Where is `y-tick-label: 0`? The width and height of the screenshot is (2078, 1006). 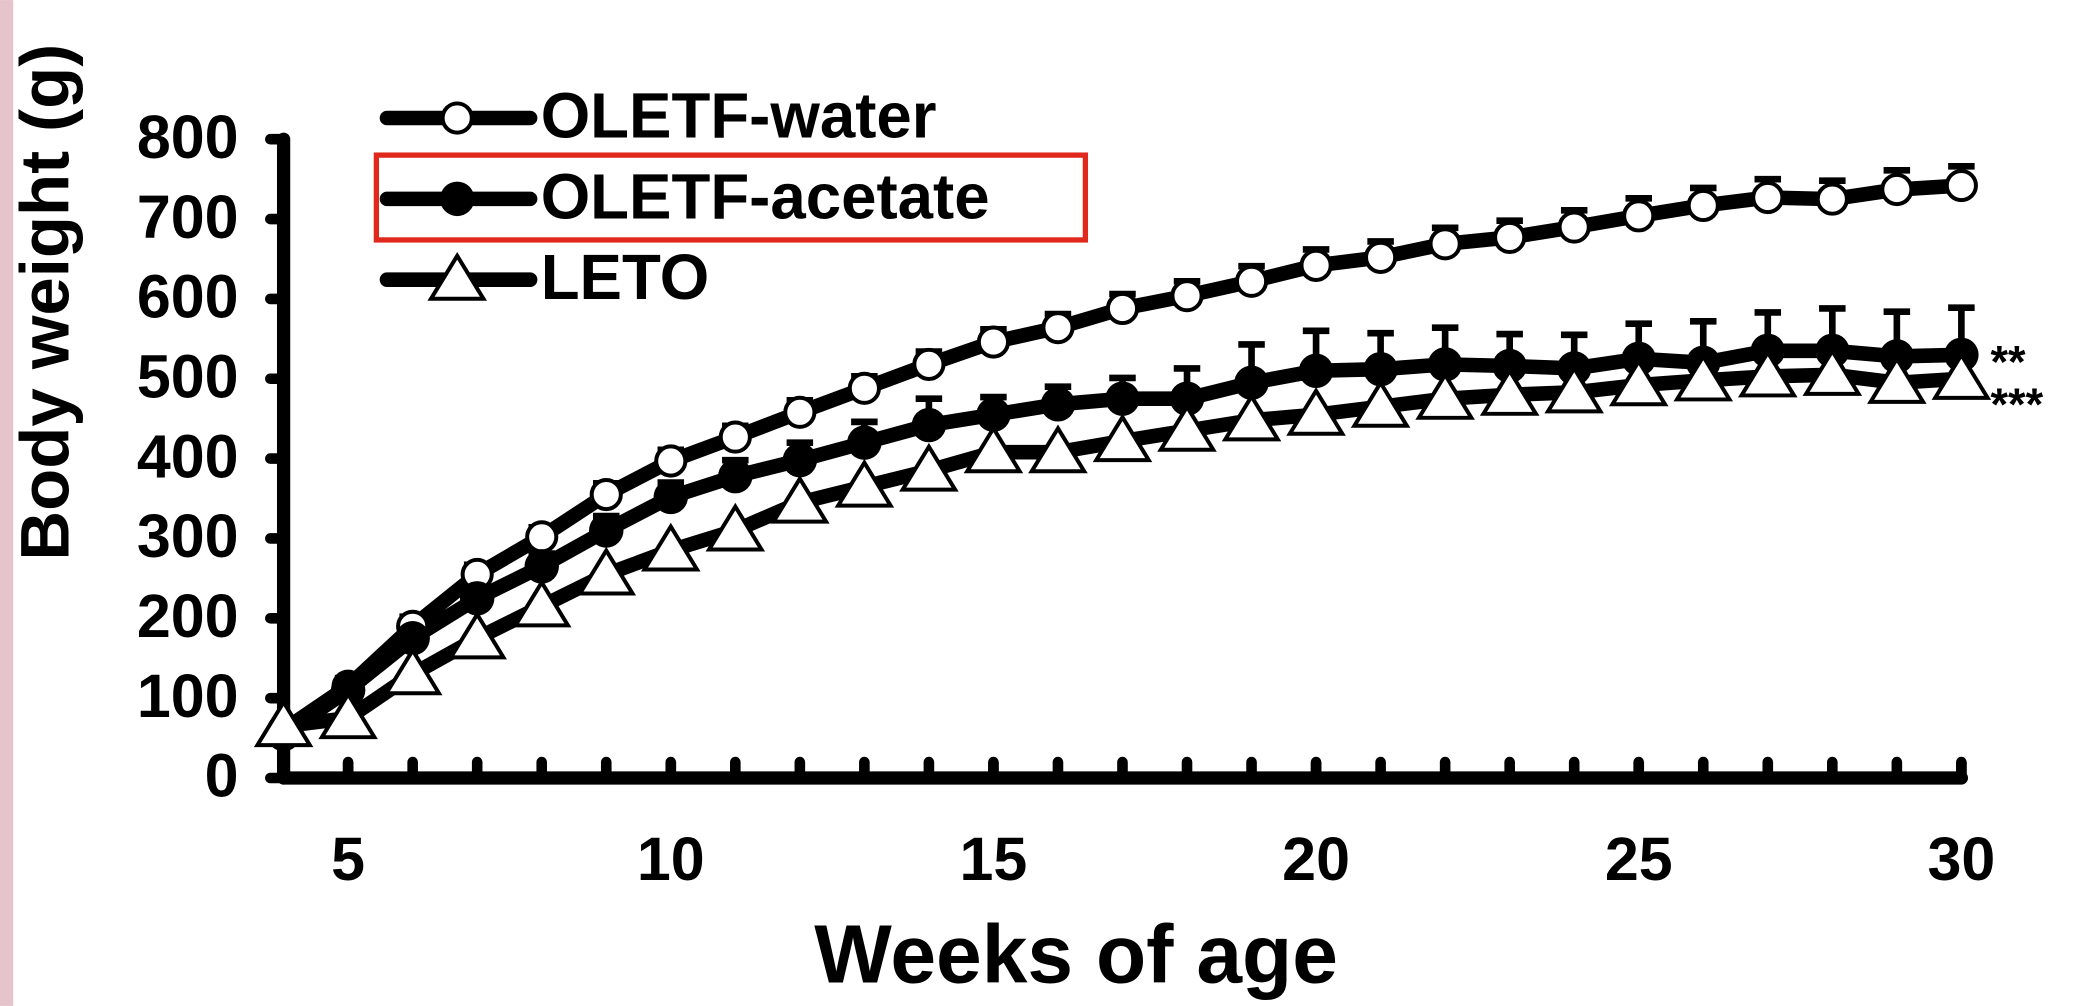 y-tick-label: 0 is located at coordinates (222, 776).